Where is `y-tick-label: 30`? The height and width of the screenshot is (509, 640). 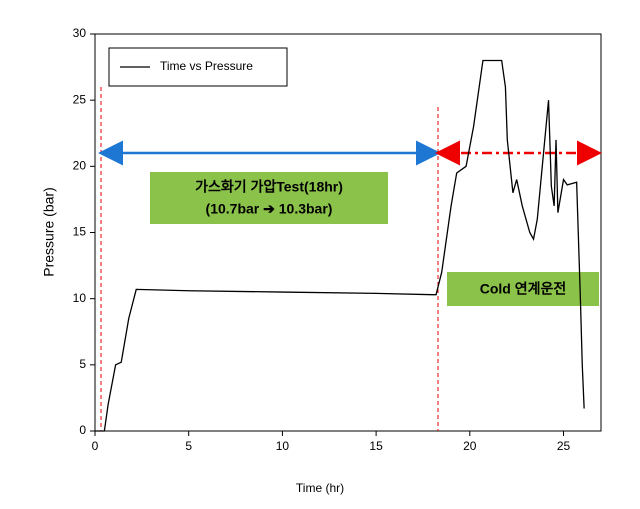 y-tick-label: 30 is located at coordinates (80, 33).